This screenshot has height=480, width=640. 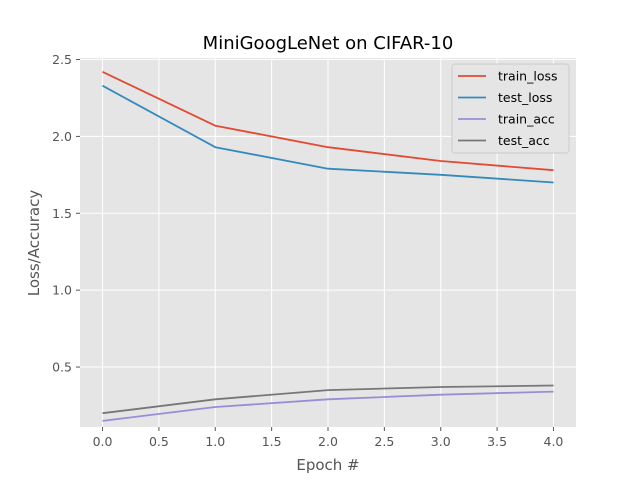 I want to click on y-tick-label: 0.5, so click(x=62, y=367).